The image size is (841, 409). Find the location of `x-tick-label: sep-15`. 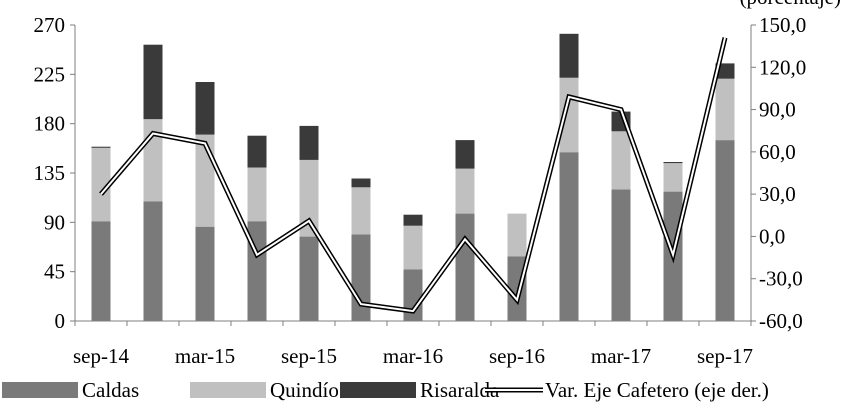

x-tick-label: sep-15 is located at coordinates (309, 356).